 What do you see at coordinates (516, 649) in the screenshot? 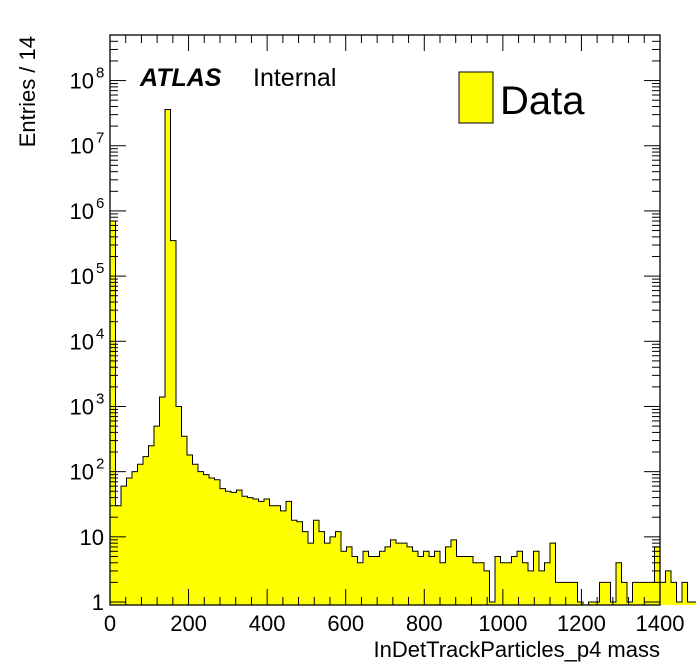
I see `x-axis-title: InDetTrackParticles_p4 mass` at bounding box center [516, 649].